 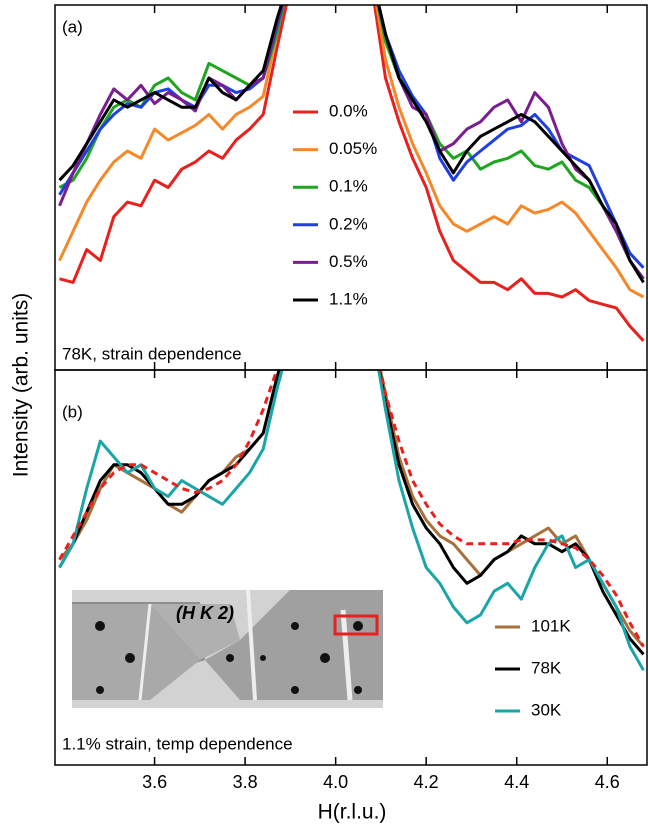 I want to click on legend-label: 0.1%, so click(x=348, y=186).